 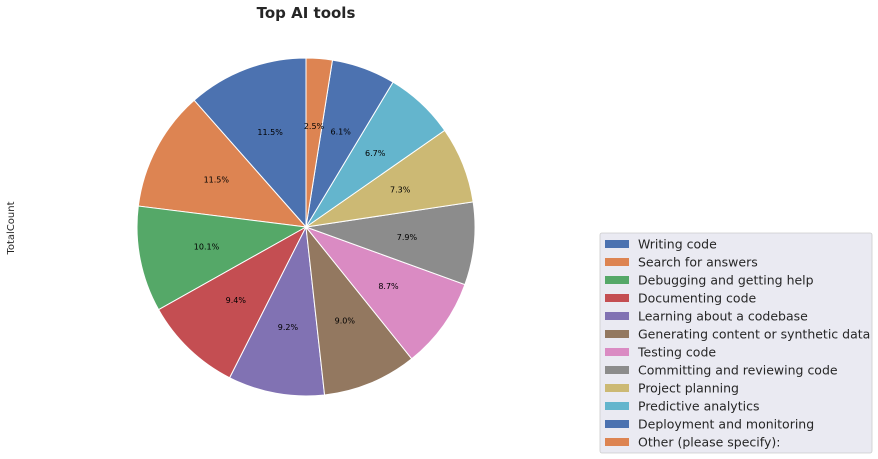 What do you see at coordinates (407, 237) in the screenshot?
I see `pie-percent-label-8: 7.9%` at bounding box center [407, 237].